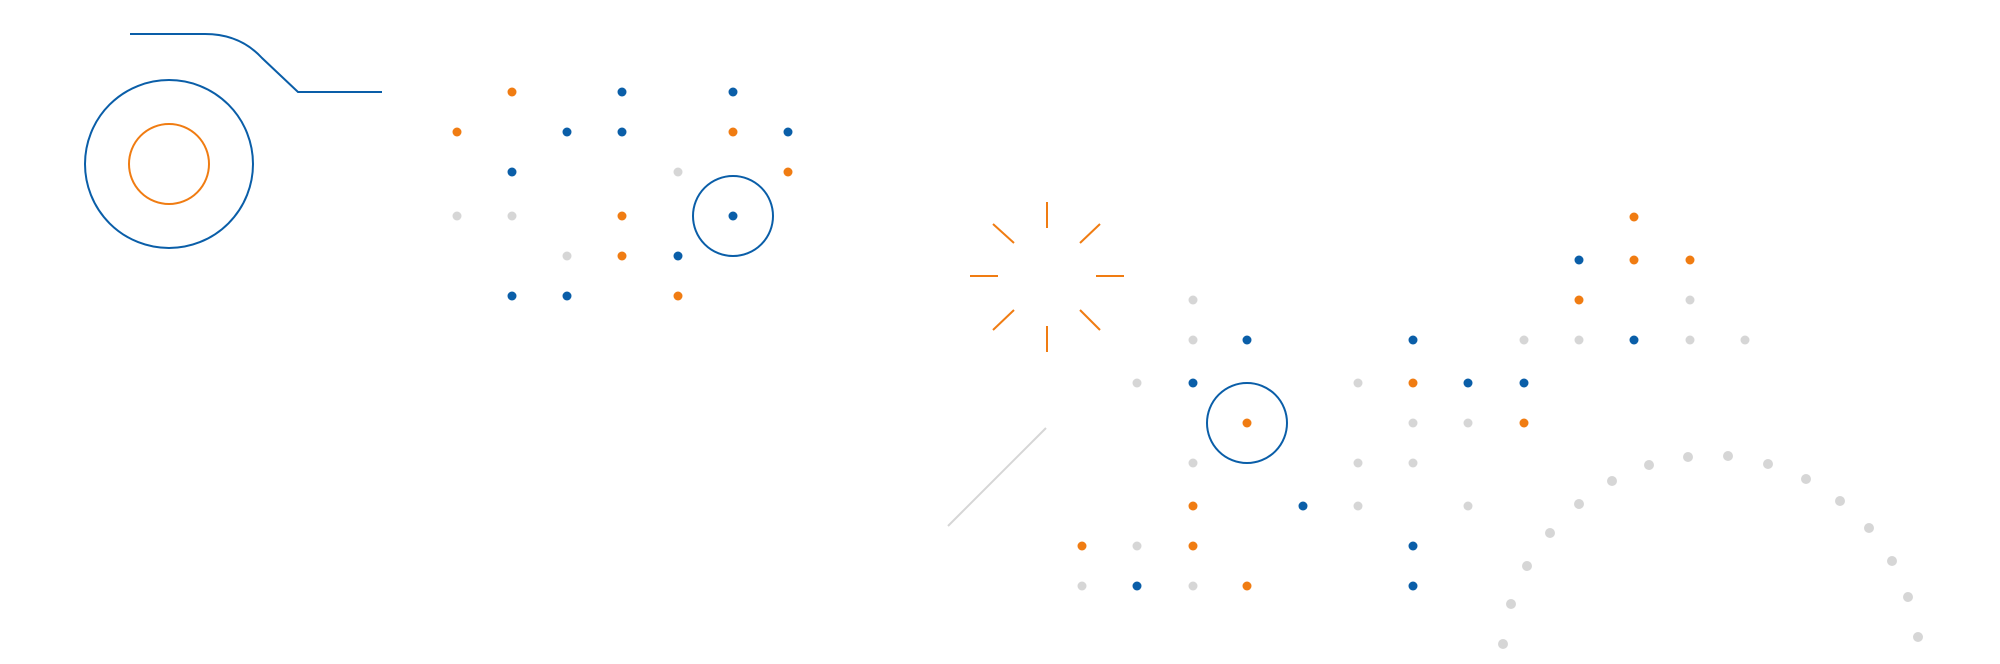  I want to click on outer-ring, so click(169, 164).